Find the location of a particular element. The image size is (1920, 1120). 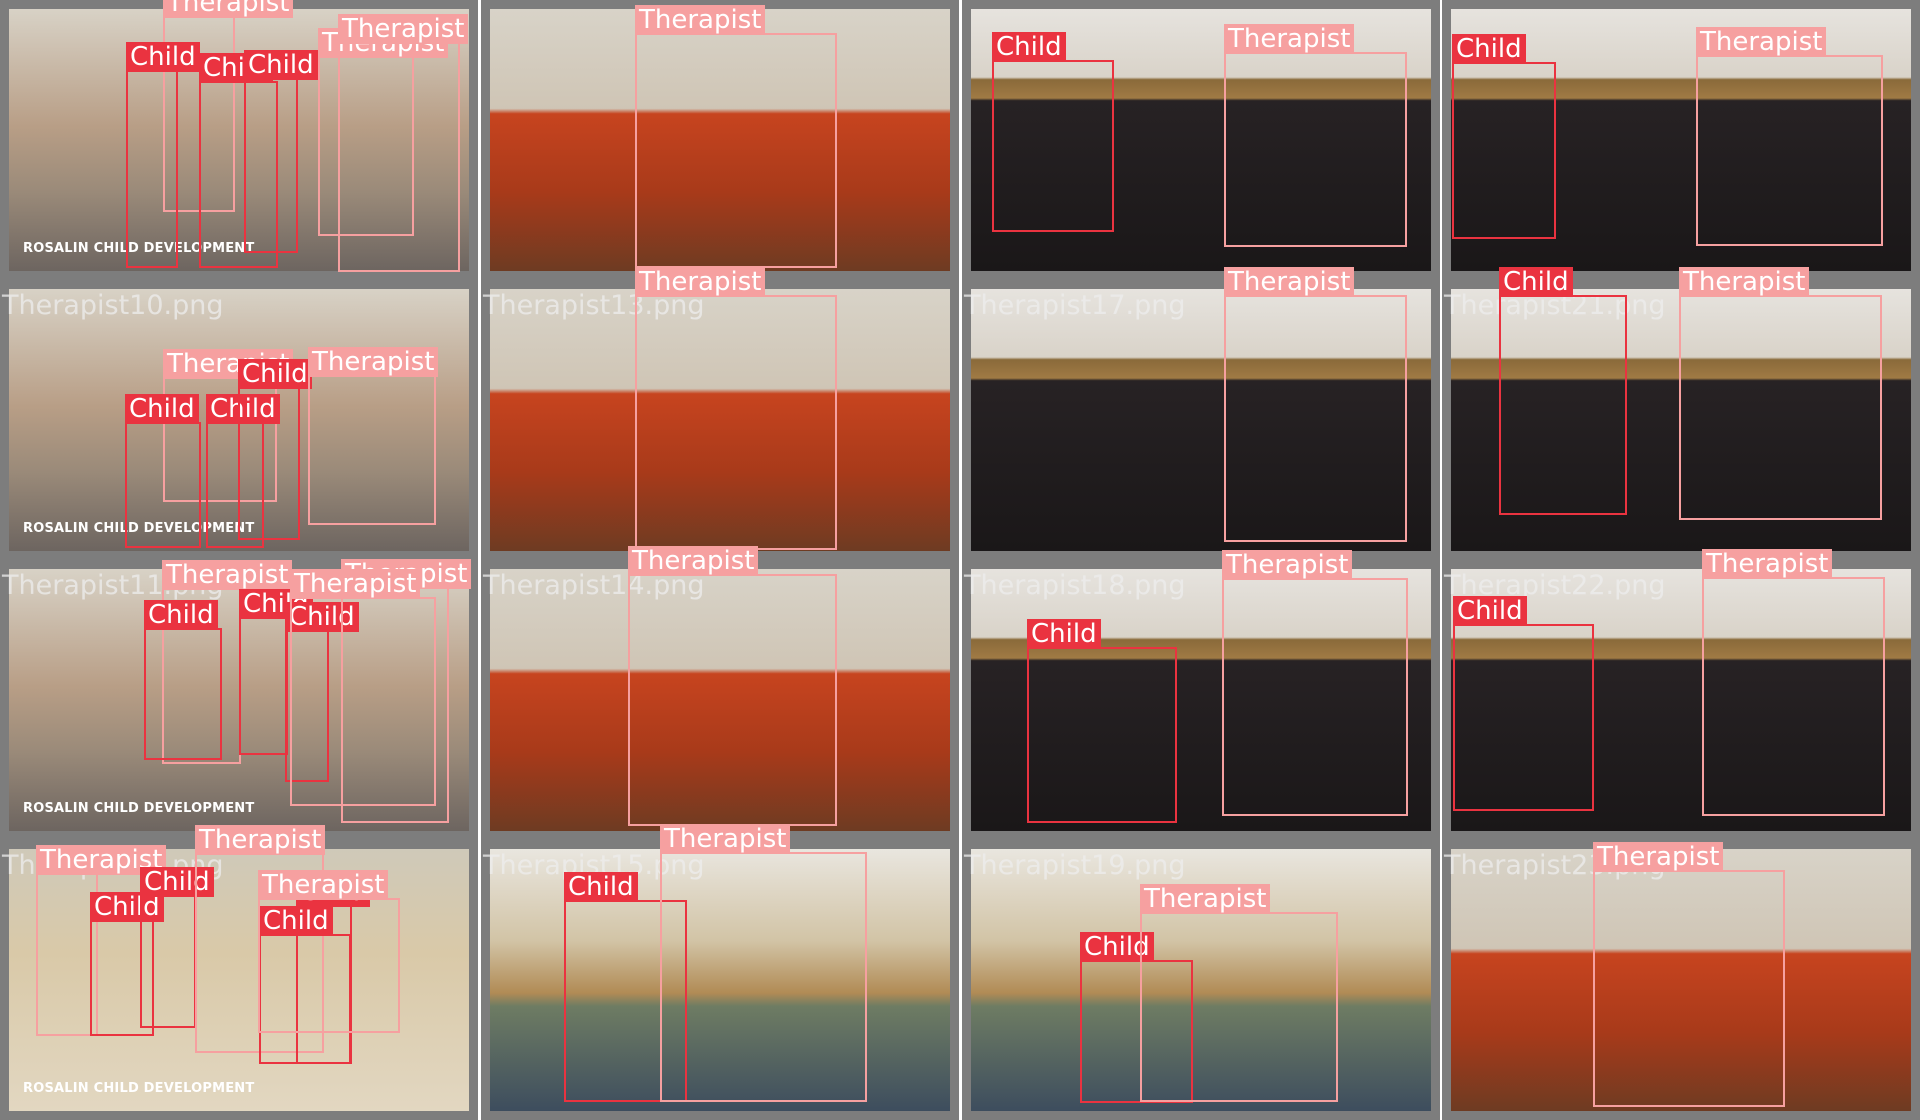

image-tile: Therapist17.png is located at coordinates (1201, 420).